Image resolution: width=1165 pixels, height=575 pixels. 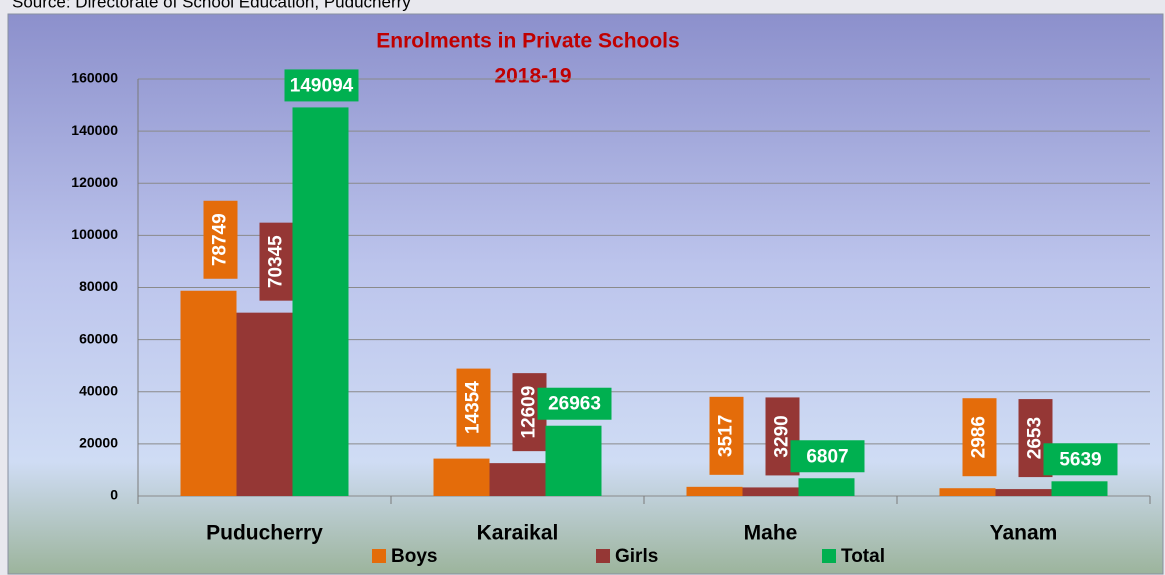 What do you see at coordinates (94, 234) in the screenshot?
I see `y-tick-label: 100000` at bounding box center [94, 234].